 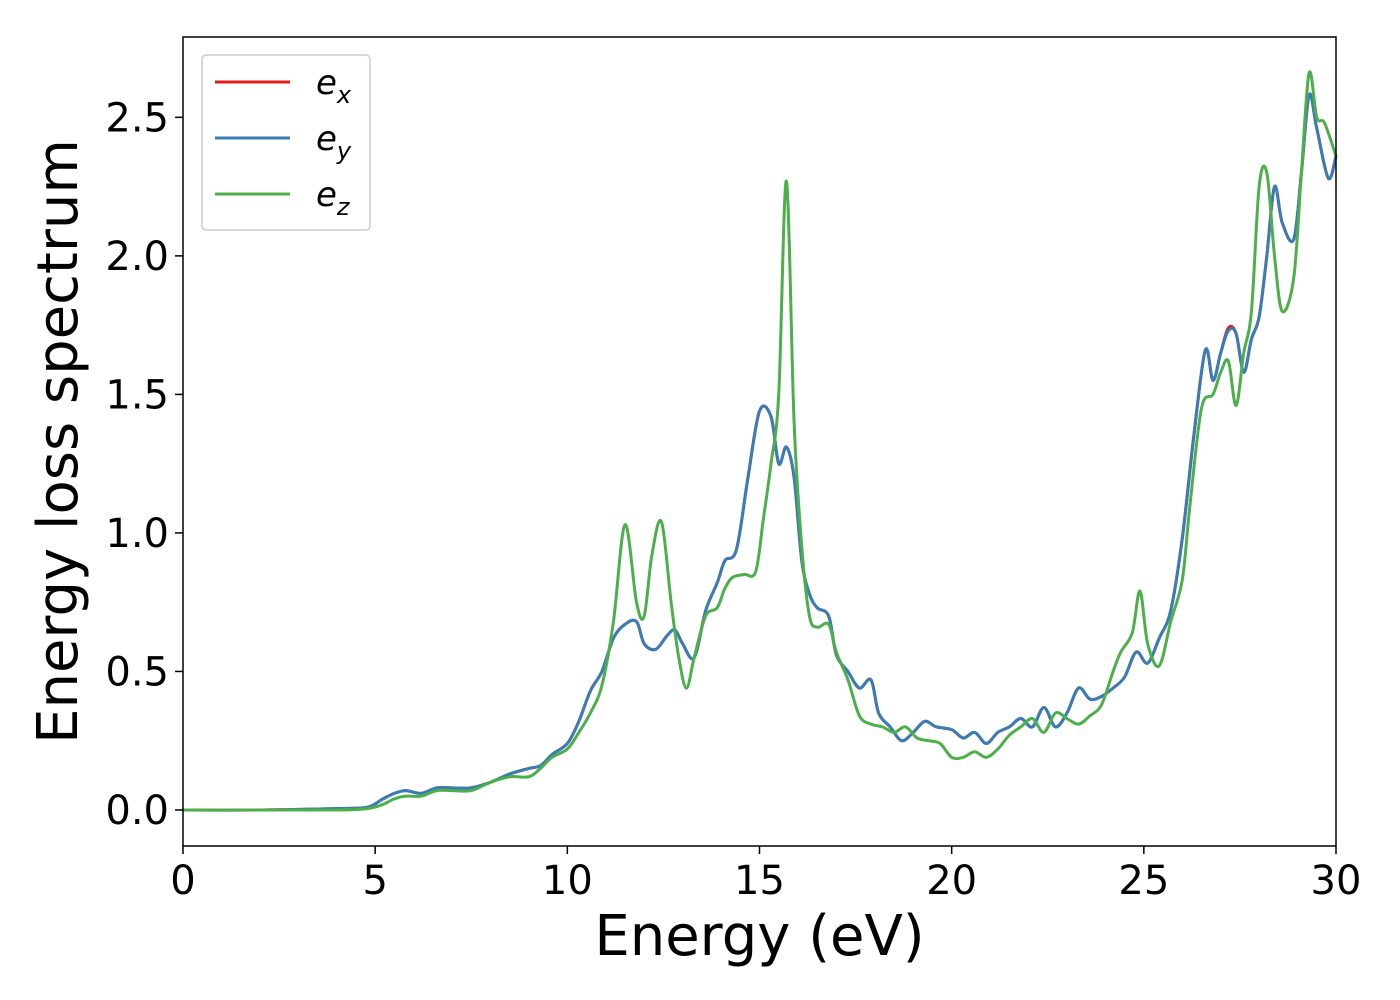 I want to click on y-tick-label: 1.0, so click(x=137, y=534).